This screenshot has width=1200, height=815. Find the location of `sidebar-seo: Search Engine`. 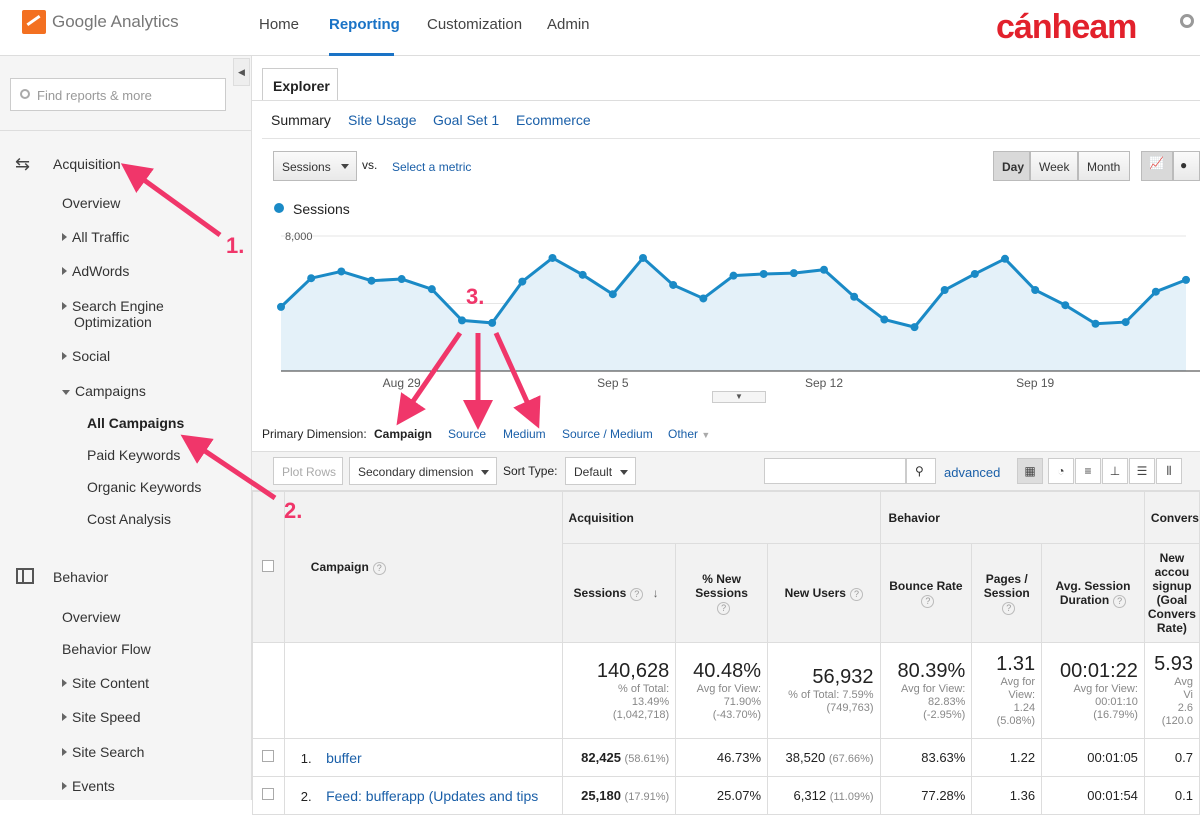

sidebar-seo: Search Engine is located at coordinates (113, 306).